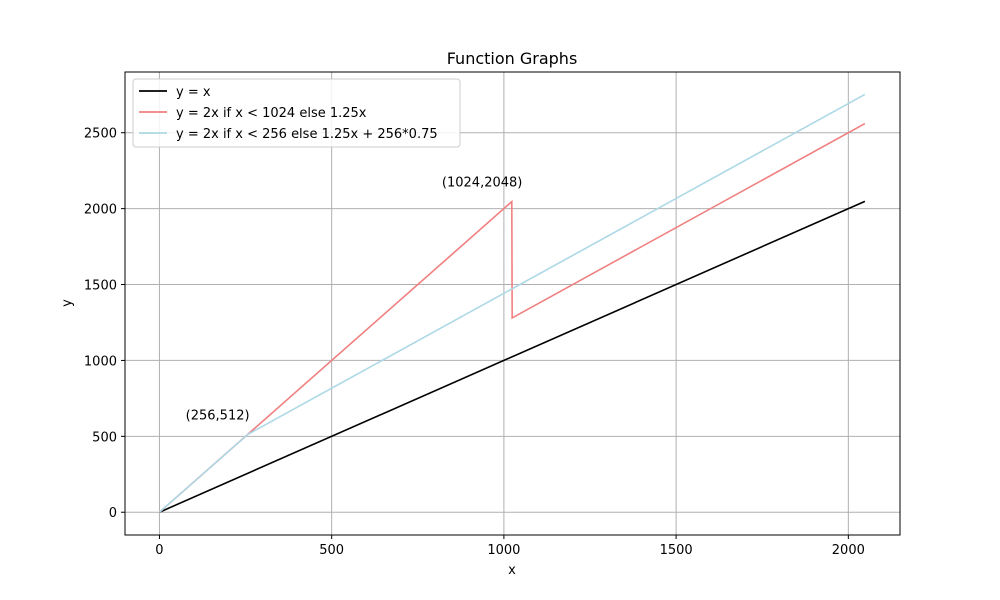  What do you see at coordinates (676, 550) in the screenshot?
I see `x-tick-label: 1500` at bounding box center [676, 550].